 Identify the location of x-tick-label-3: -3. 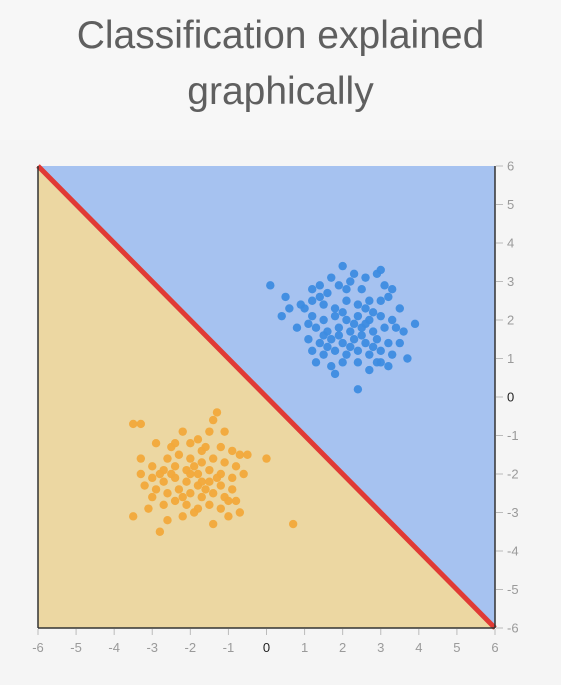
(152, 647).